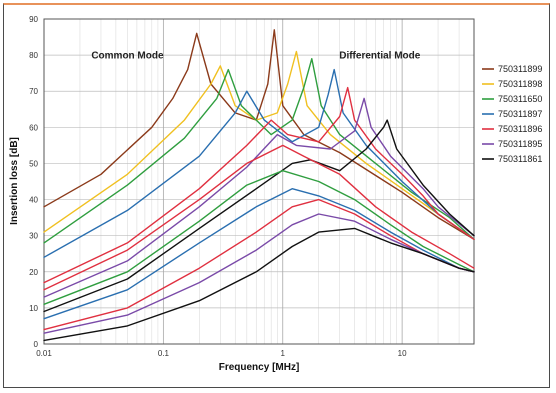  What do you see at coordinates (283, 353) in the screenshot?
I see `x-tick-label: 1` at bounding box center [283, 353].